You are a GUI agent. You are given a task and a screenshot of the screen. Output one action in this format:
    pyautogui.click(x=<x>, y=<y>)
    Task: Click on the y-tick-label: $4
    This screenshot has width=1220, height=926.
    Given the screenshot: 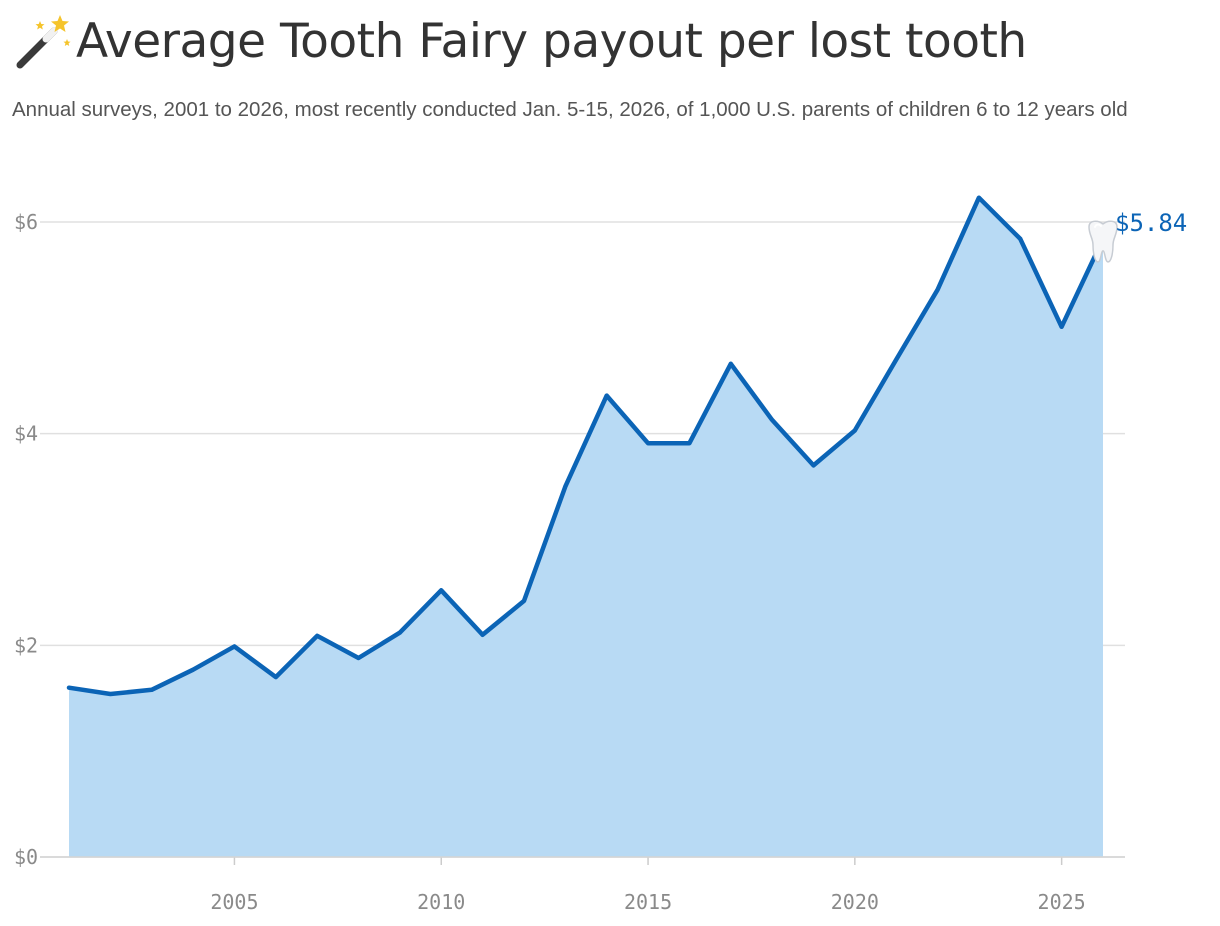 What is the action you would take?
    pyautogui.click(x=26, y=434)
    